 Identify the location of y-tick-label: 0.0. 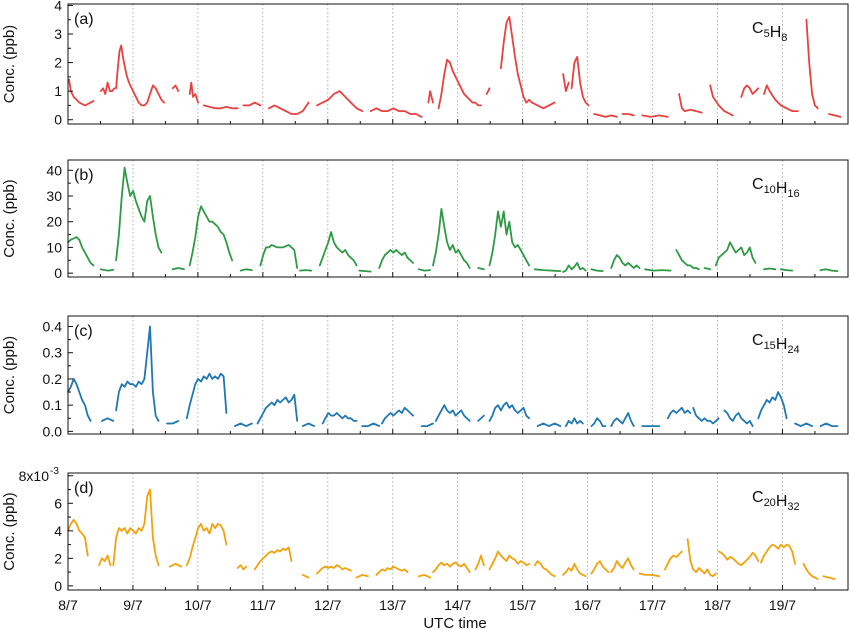
(53, 431).